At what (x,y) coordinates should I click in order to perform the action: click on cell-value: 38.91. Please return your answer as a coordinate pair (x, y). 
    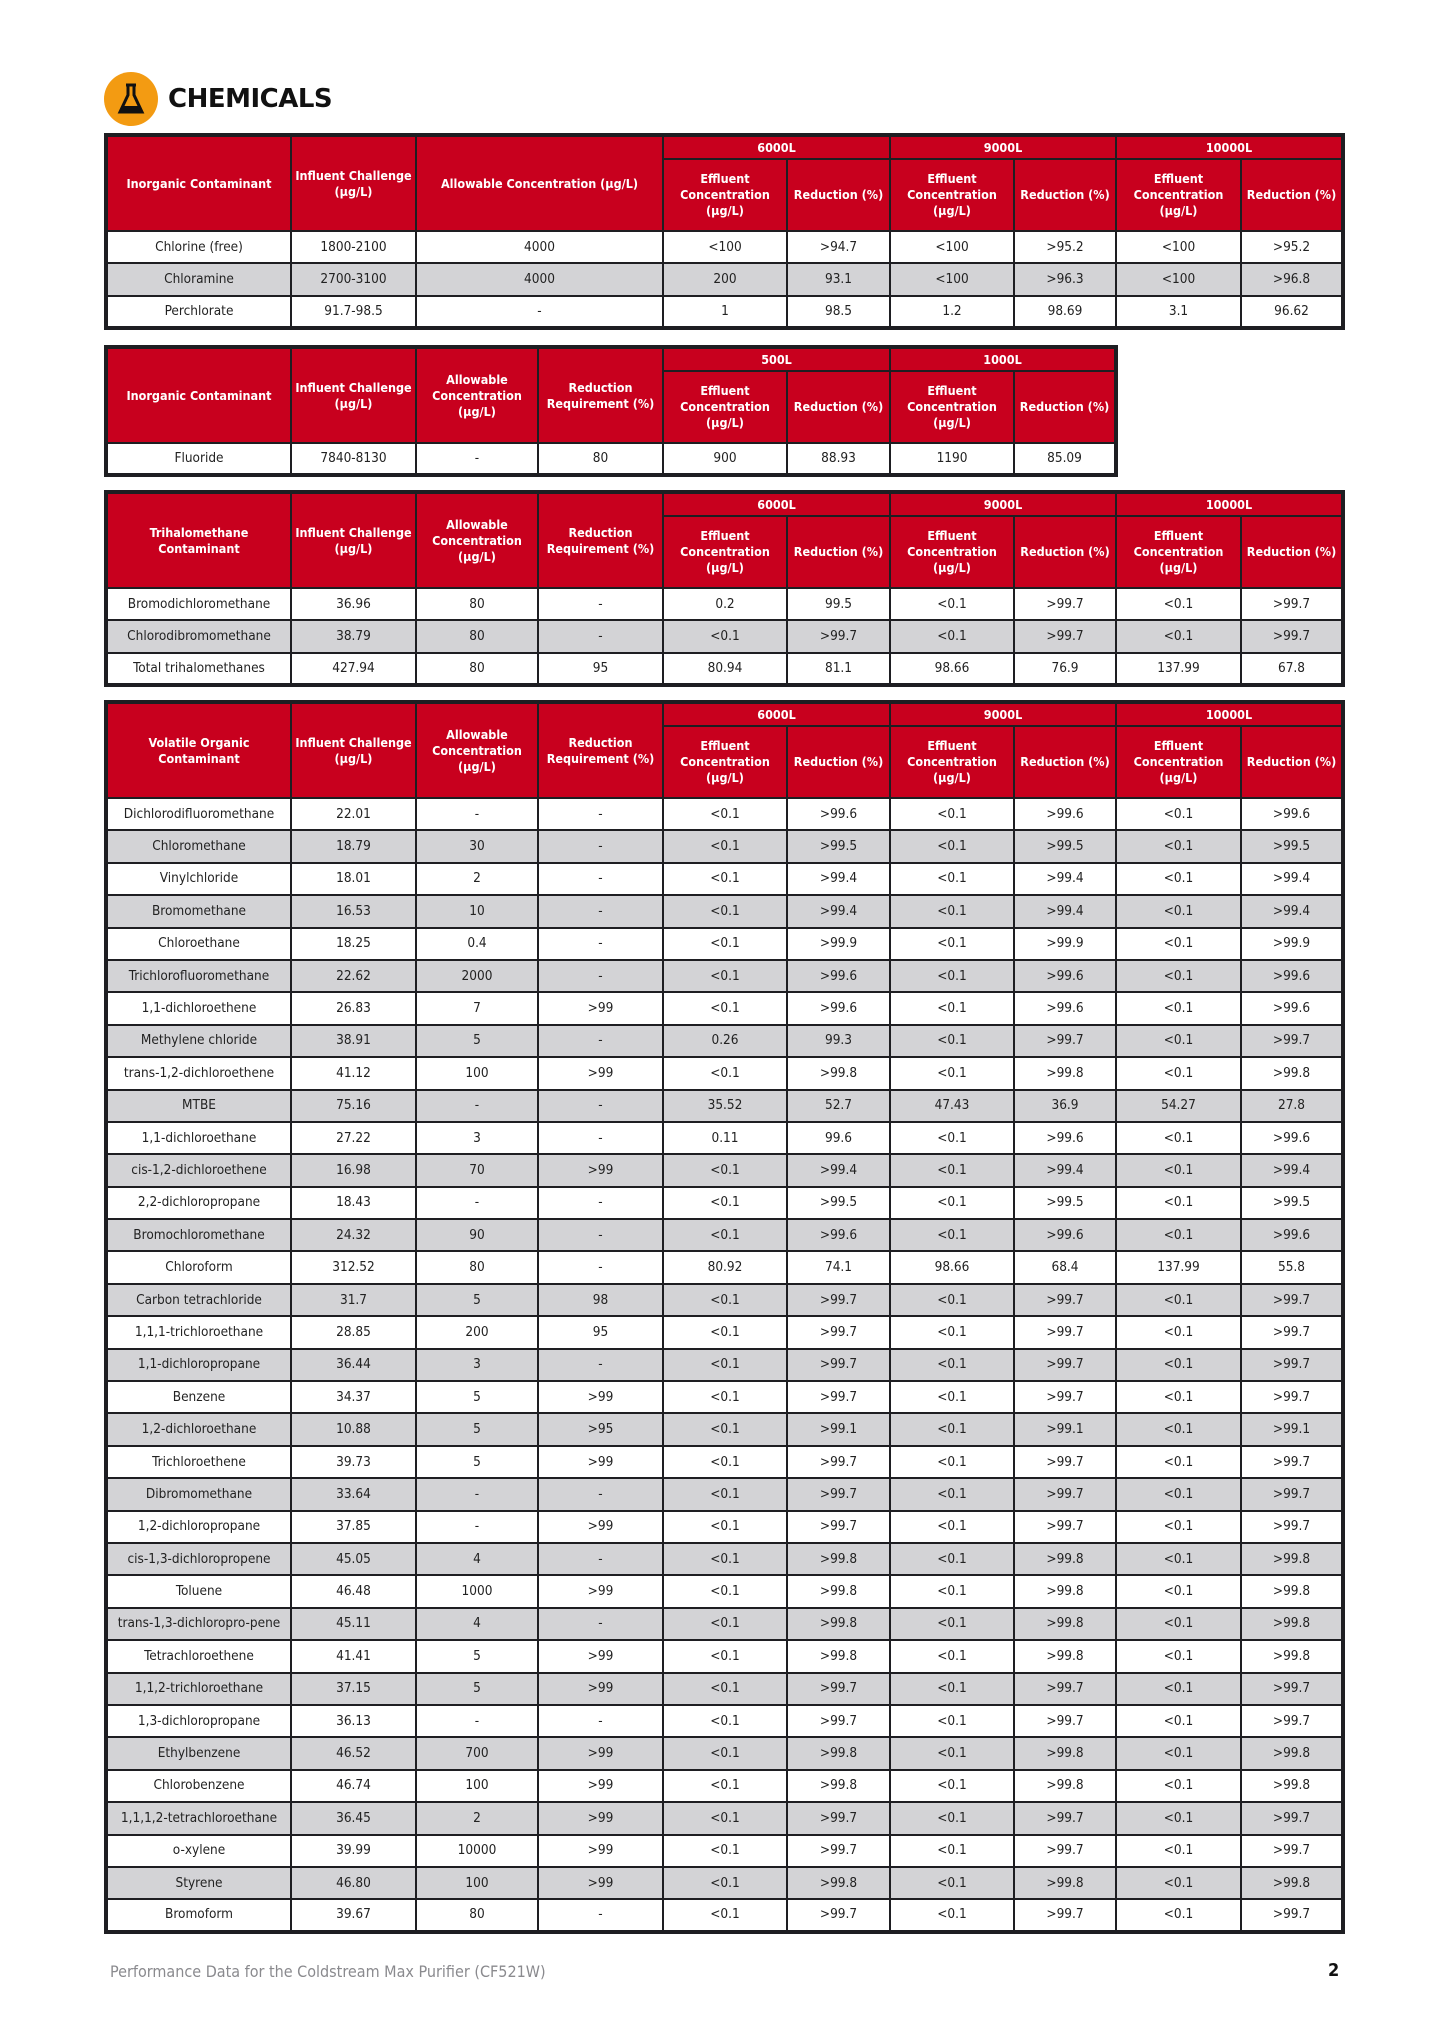
    Looking at the image, I should click on (353, 1041).